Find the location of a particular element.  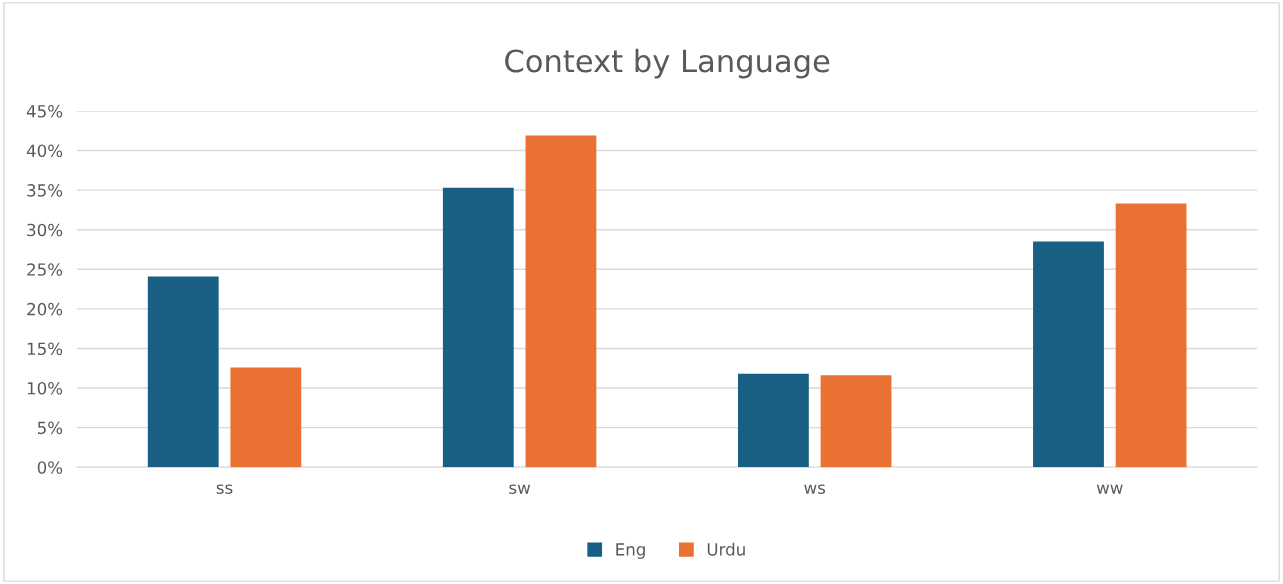

y-tick-label: 10% is located at coordinates (45, 388).